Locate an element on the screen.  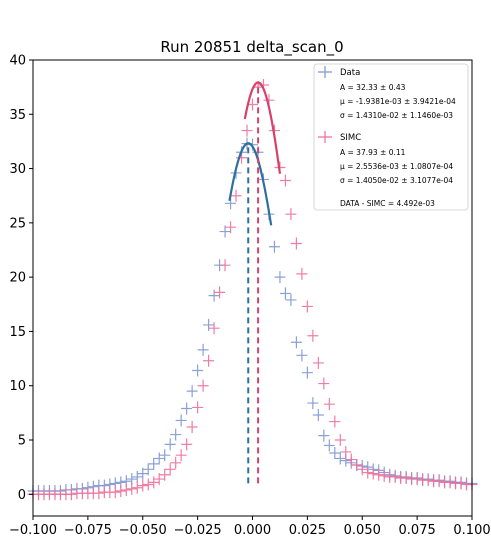
y-tick-label: 35 is located at coordinates (17, 115).